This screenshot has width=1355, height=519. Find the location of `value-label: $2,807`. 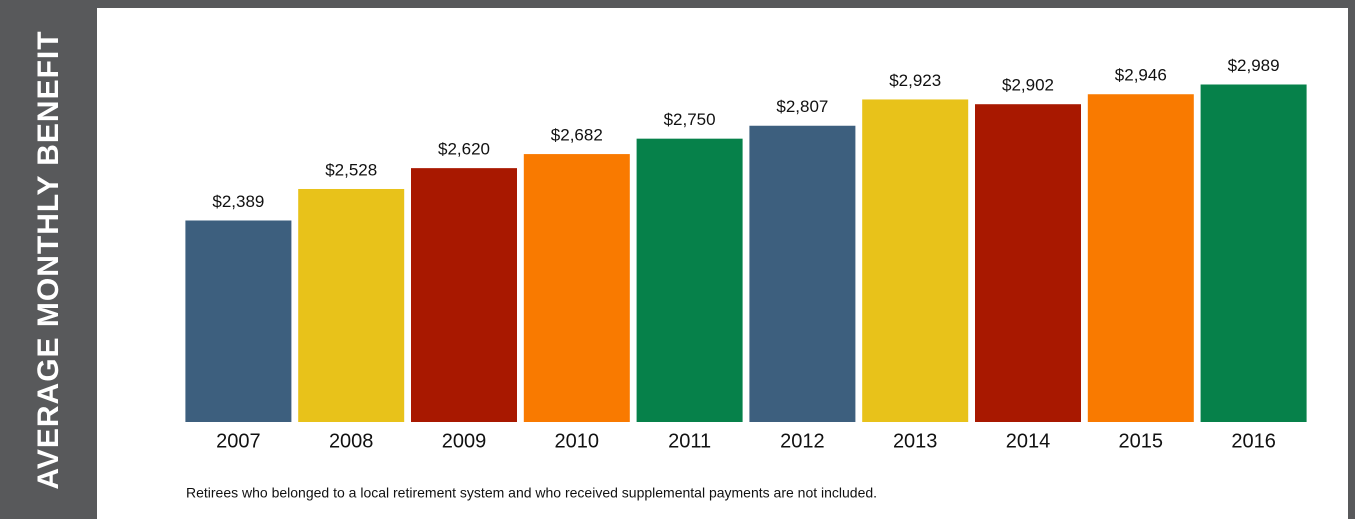

value-label: $2,807 is located at coordinates (802, 106).